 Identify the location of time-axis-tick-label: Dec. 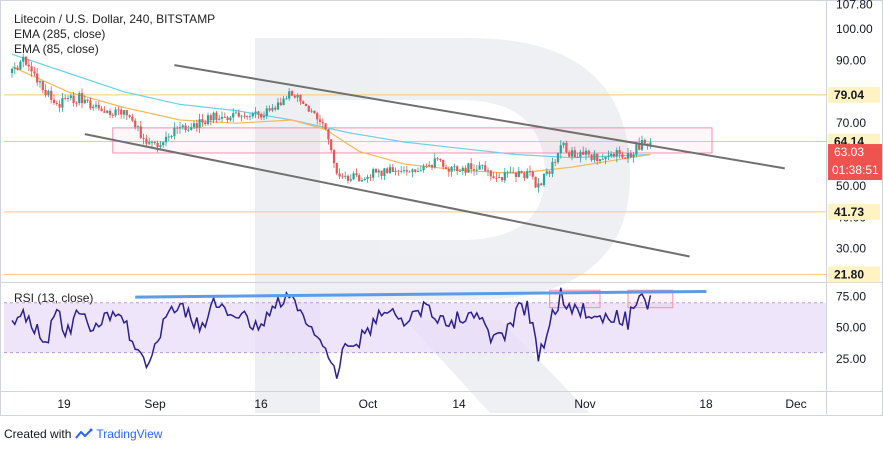
(795, 404).